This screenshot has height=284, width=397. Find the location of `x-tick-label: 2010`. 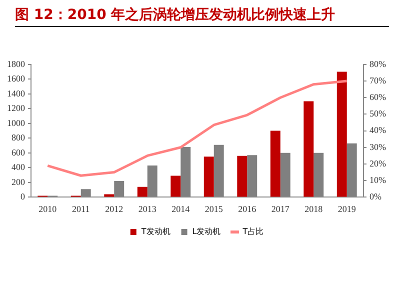

x-tick-label: 2010 is located at coordinates (48, 209).